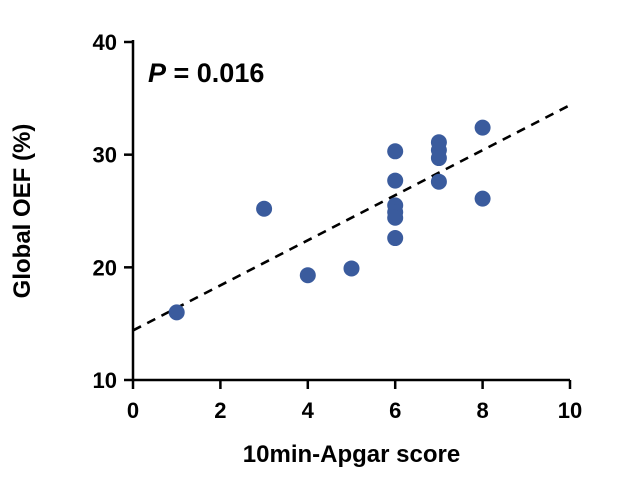  I want to click on y-tick-label: 10, so click(105, 380).